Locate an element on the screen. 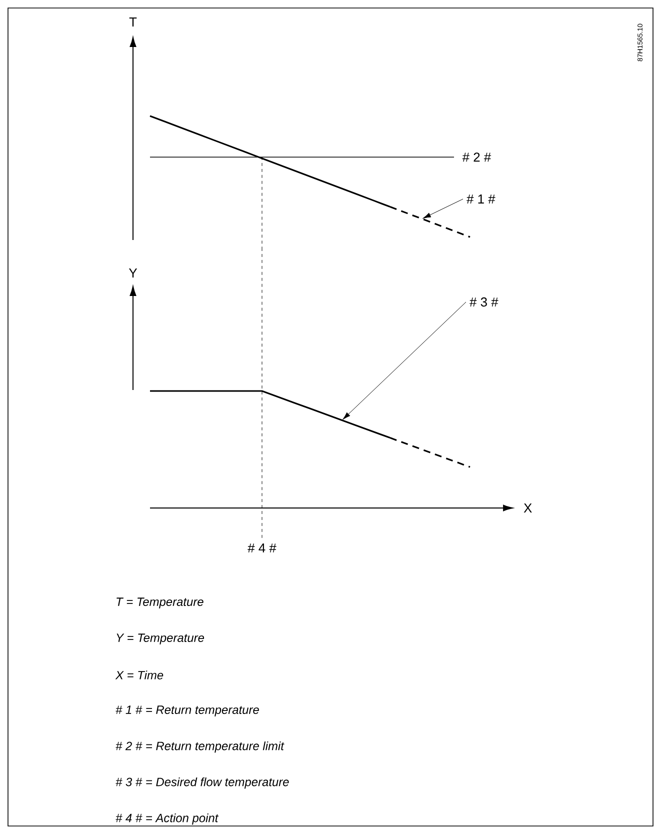 The width and height of the screenshot is (661, 834). text: # 4 # is located at coordinates (262, 548).